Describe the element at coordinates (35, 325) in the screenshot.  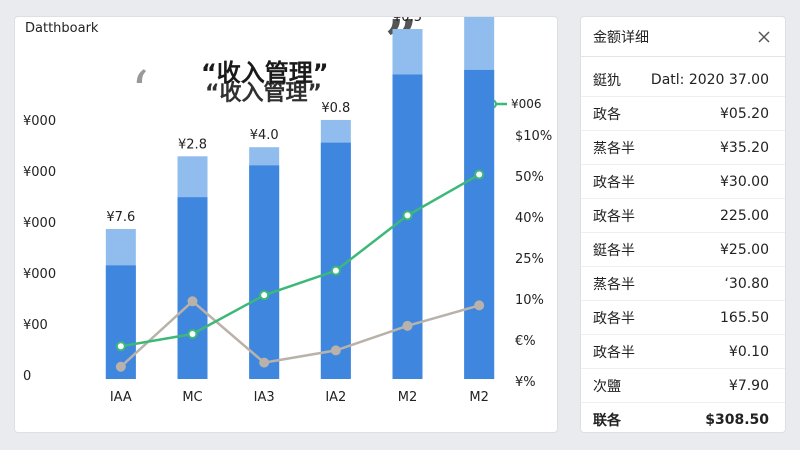
I see `left-tick-label: ¥00` at that location.